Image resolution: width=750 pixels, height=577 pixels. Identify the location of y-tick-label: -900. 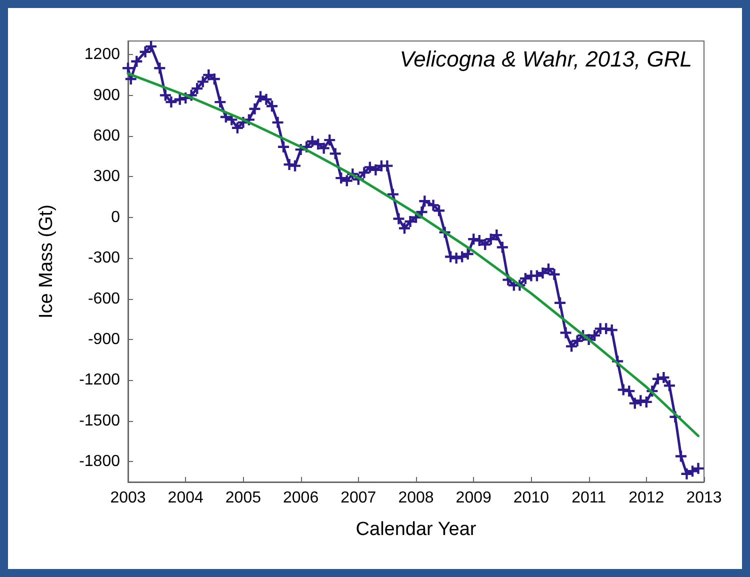
(104, 339).